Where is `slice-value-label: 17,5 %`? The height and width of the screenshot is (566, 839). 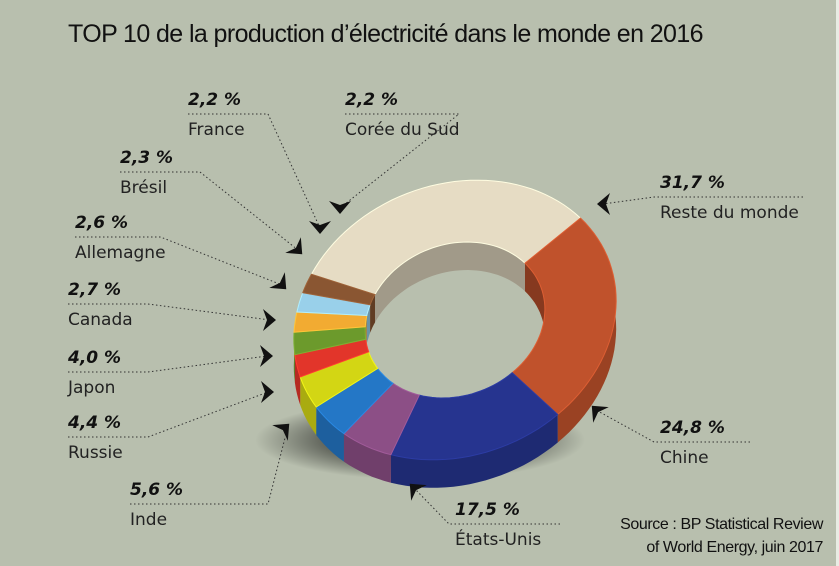 slice-value-label: 17,5 % is located at coordinates (487, 510).